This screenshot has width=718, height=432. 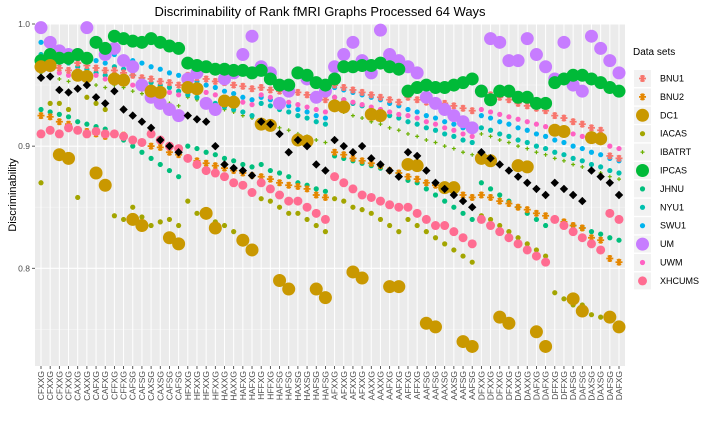 I want to click on x-tick-label: HAXXG, so click(x=224, y=386).